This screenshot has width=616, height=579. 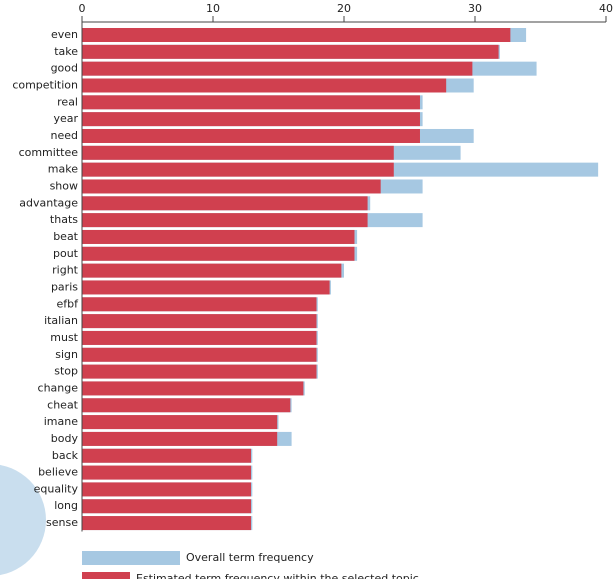 I want to click on y-tick-label: change, so click(x=58, y=387).